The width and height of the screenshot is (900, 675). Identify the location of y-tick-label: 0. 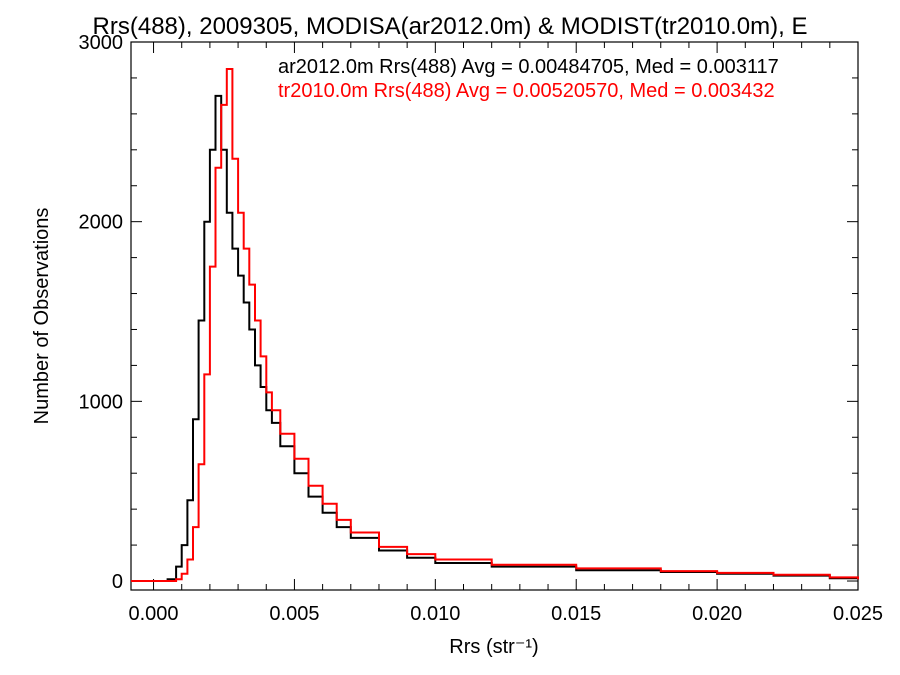
(117, 582).